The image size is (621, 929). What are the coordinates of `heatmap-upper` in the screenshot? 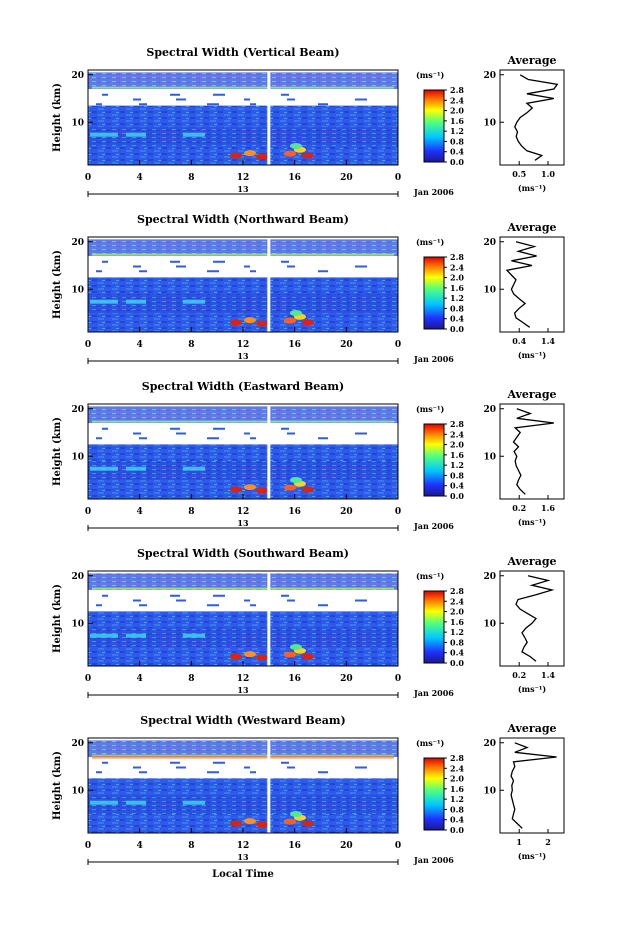 It's located at (243, 748).